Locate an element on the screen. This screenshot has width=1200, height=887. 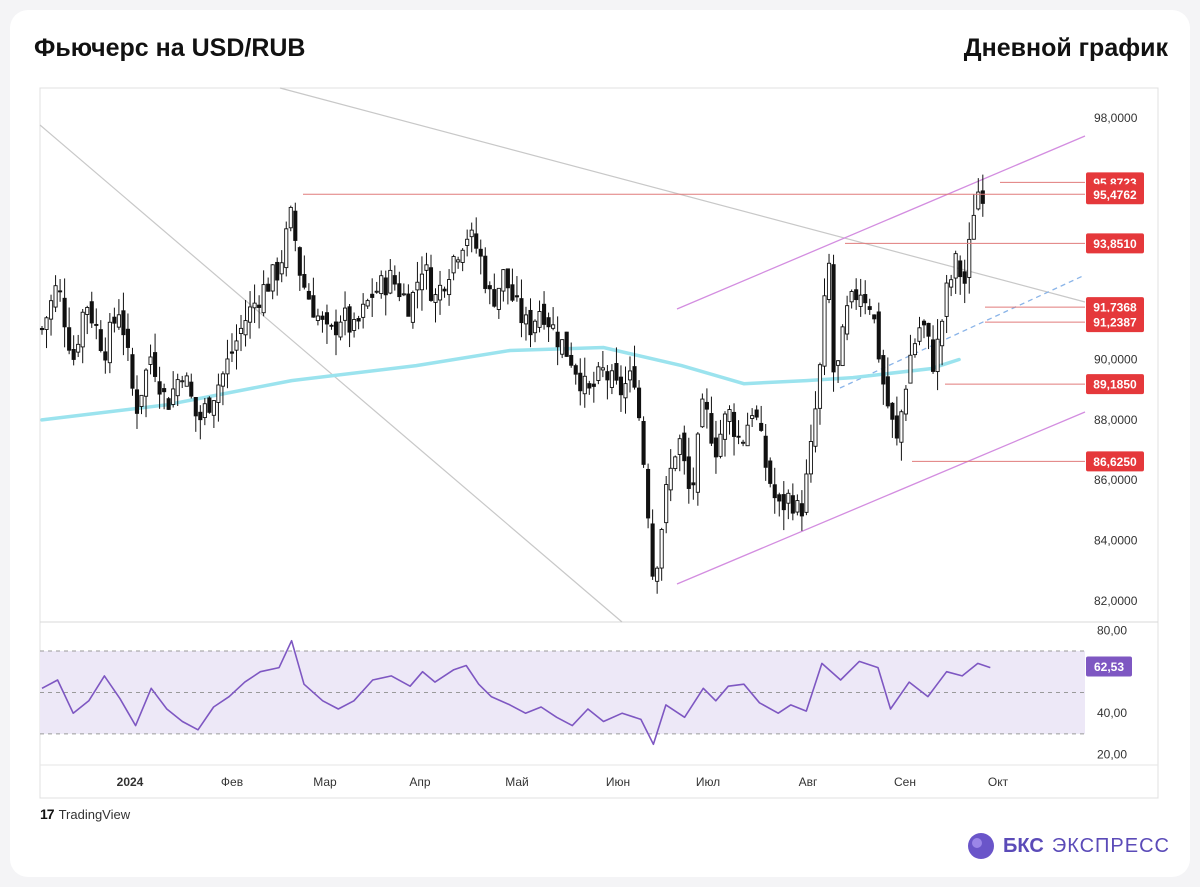
level-label: 91,7368 is located at coordinates (1115, 308).